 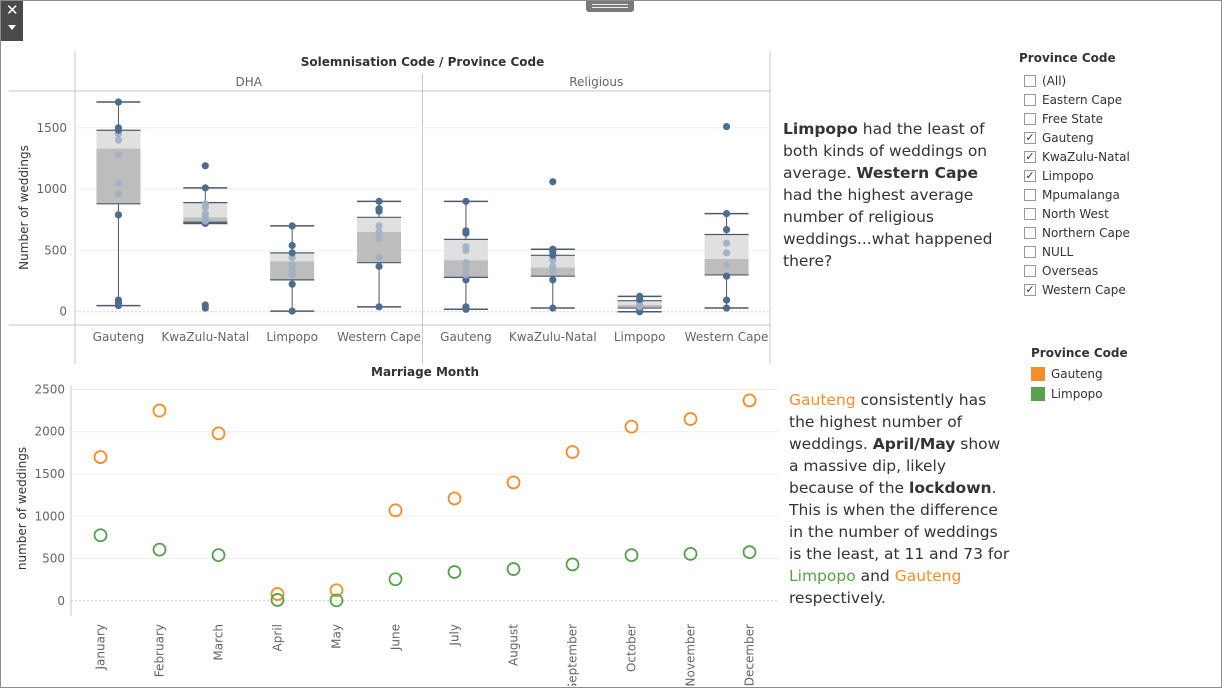 I want to click on filter-item: Mpumalanga, so click(x=1074, y=194).